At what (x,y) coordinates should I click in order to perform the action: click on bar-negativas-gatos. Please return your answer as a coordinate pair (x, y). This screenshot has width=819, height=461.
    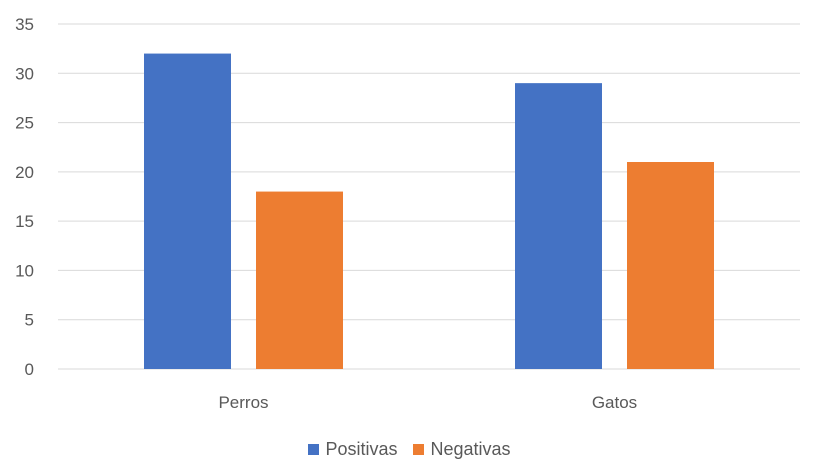
    Looking at the image, I should click on (670, 265).